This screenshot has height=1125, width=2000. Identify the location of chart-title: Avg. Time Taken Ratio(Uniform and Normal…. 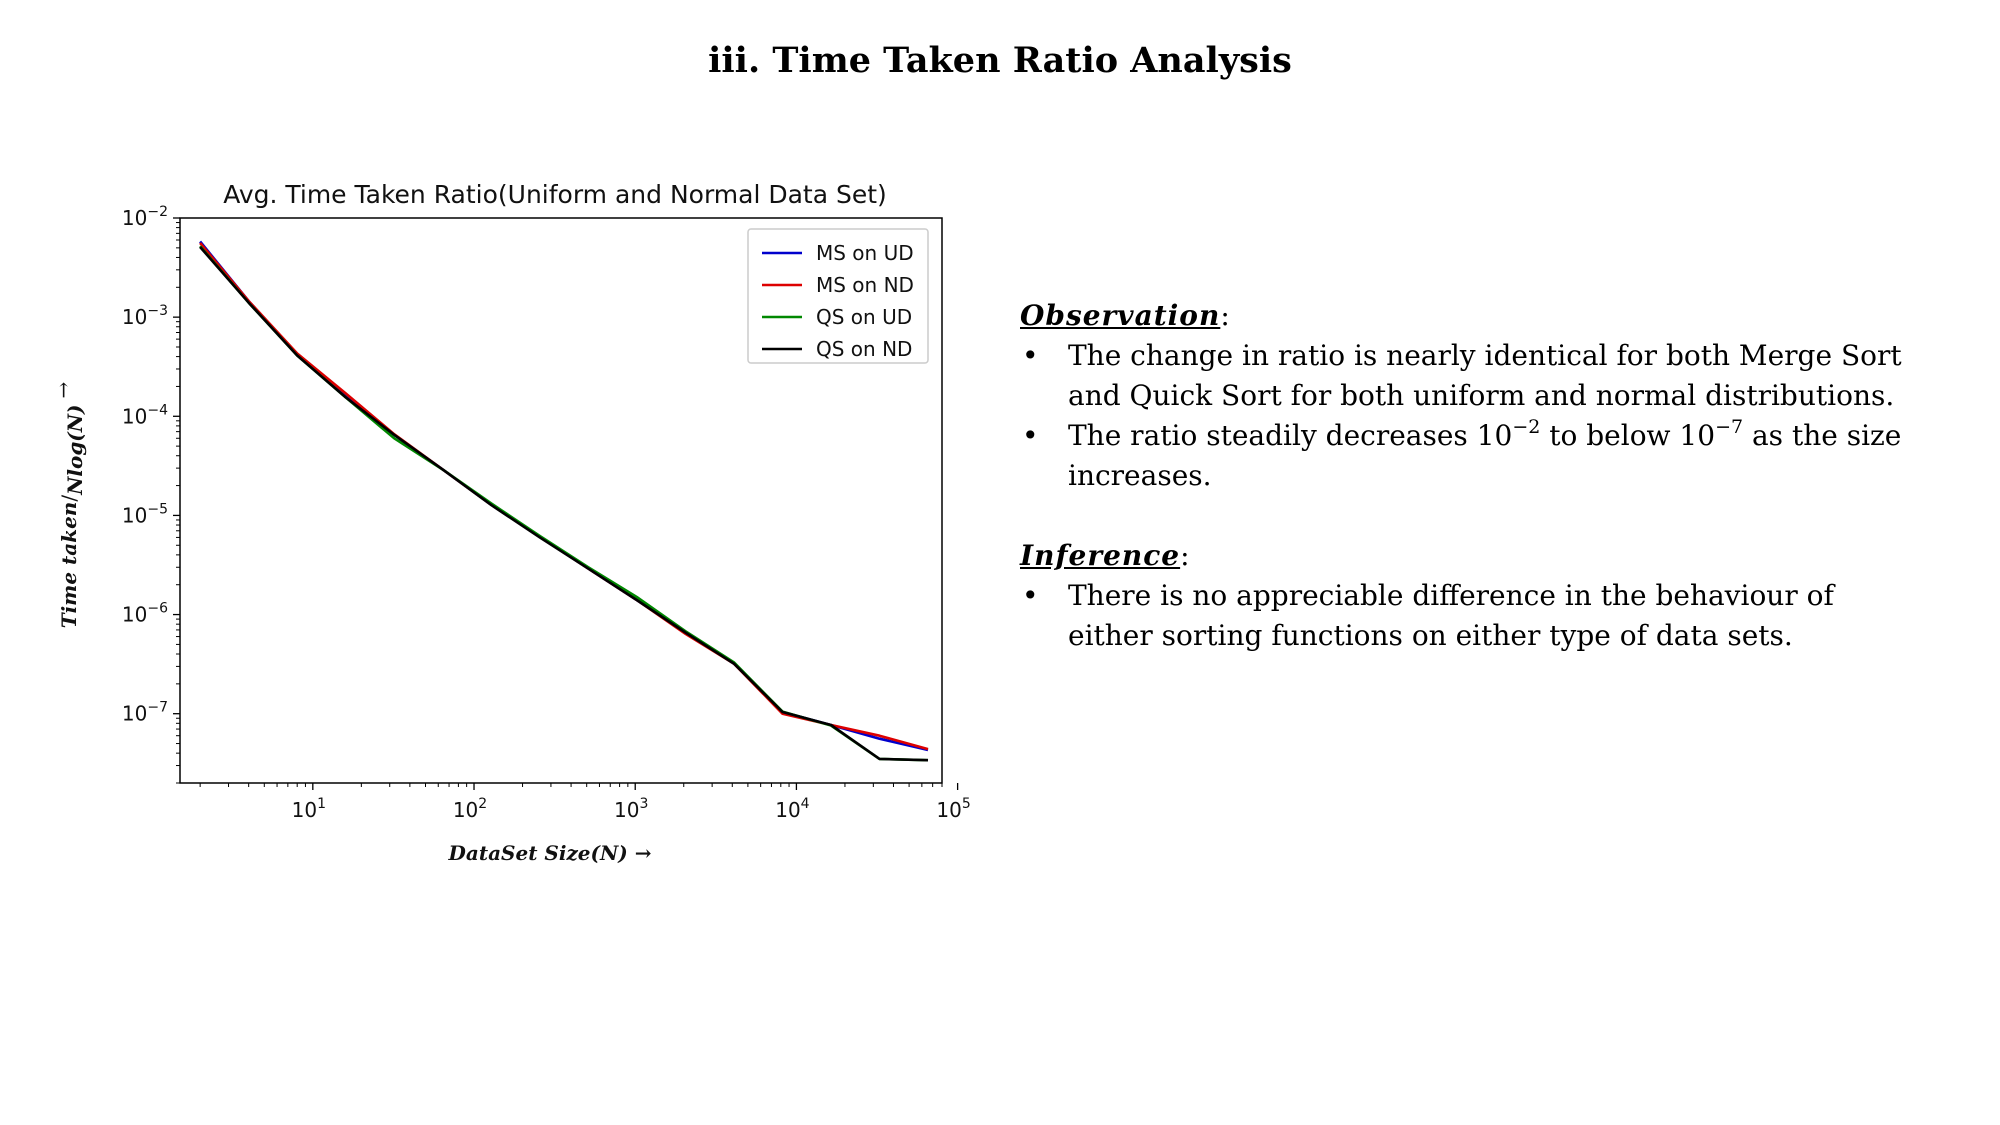
(555, 194).